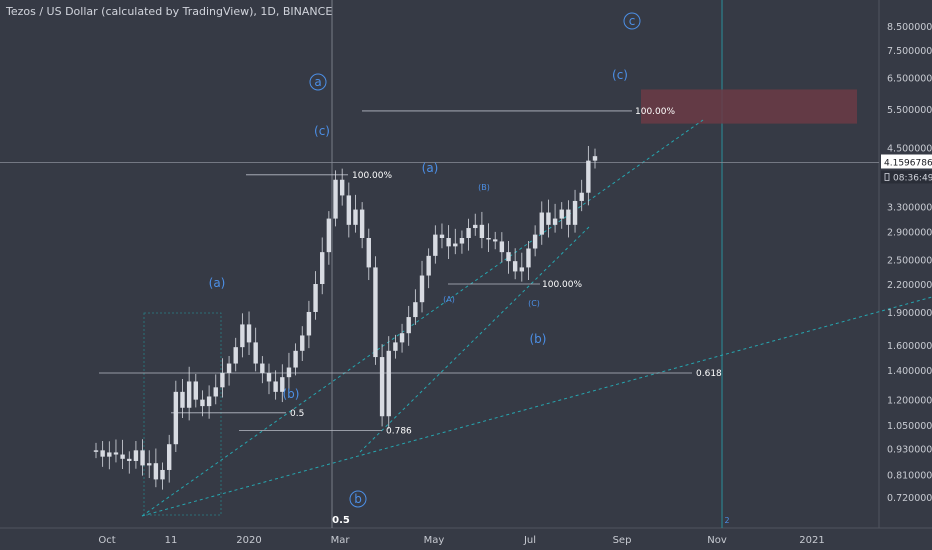  I want to click on y-tick-label: 1.6000000, so click(909, 346).